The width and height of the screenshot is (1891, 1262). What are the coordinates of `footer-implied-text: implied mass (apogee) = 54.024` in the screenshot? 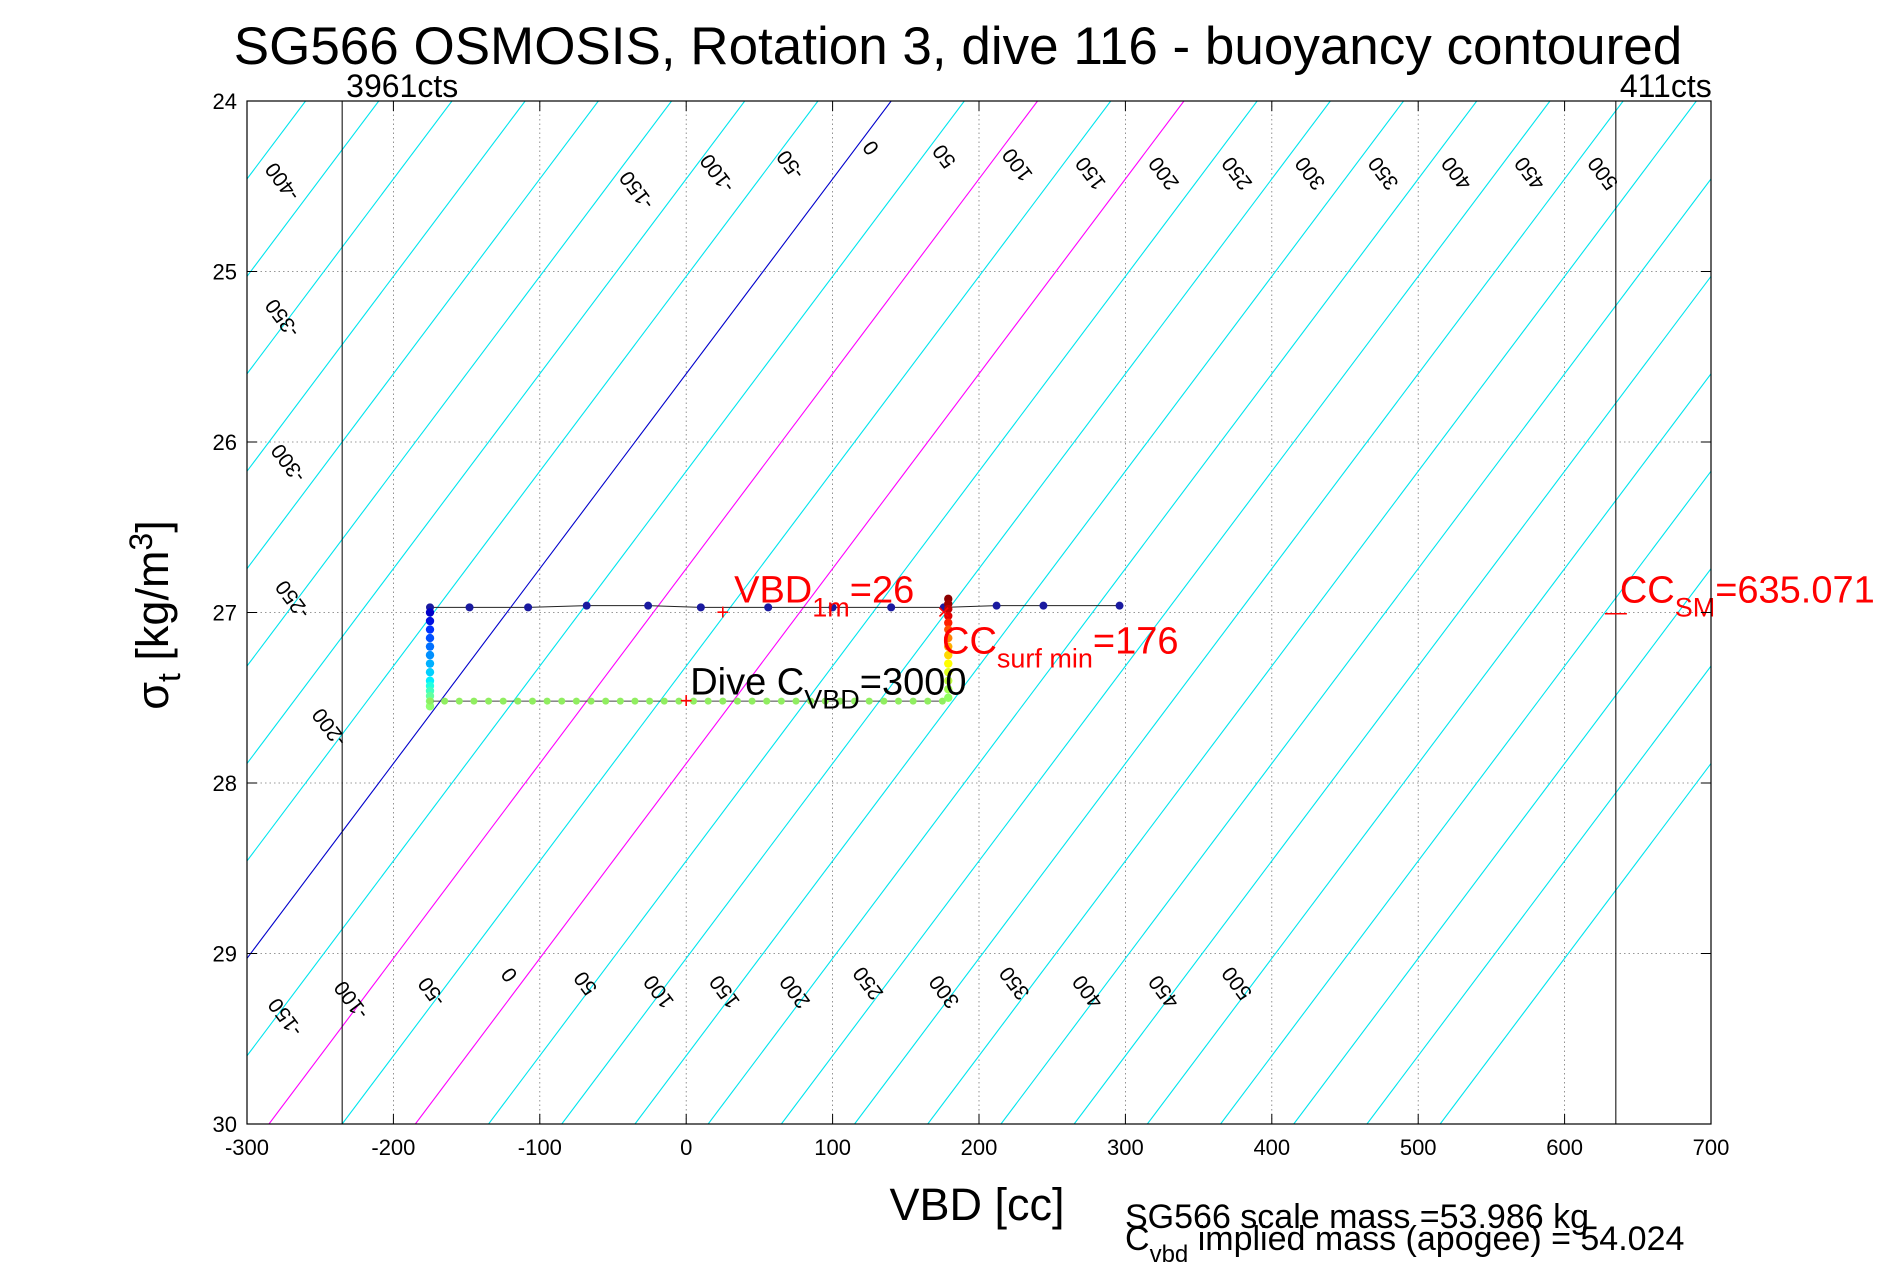 It's located at (1436, 1239).